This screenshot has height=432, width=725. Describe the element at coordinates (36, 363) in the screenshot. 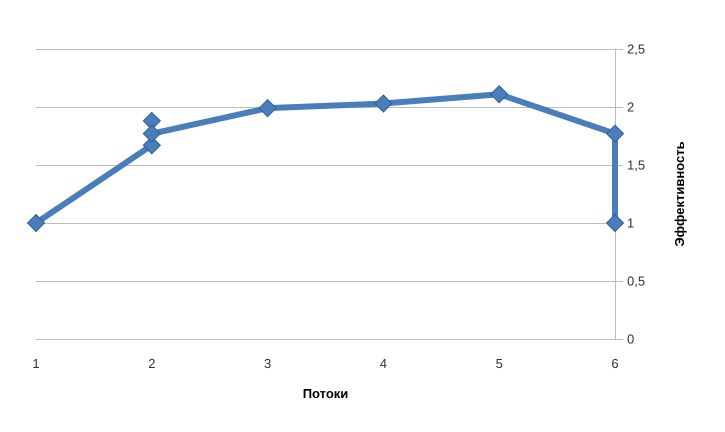

I see `x-tick-label: 1` at that location.